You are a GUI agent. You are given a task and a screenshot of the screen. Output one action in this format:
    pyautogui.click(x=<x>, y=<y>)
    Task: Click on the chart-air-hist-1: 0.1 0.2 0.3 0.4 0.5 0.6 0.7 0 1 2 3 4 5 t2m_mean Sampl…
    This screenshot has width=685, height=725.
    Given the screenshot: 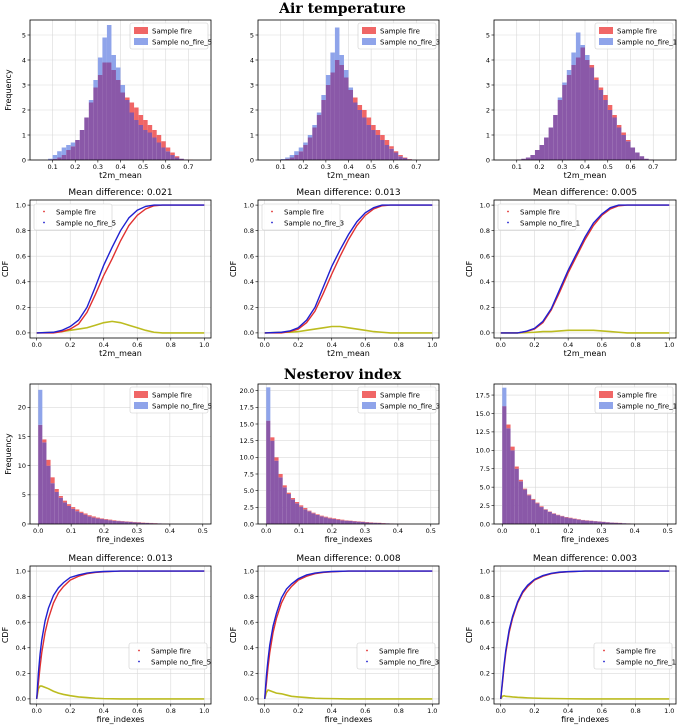 What is the action you would take?
    pyautogui.click(x=581, y=99)
    